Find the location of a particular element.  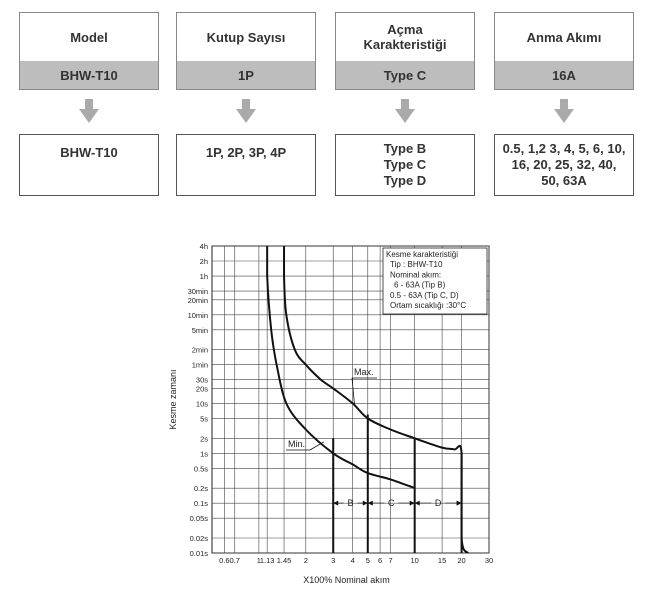

x-tick-label: 0.6 is located at coordinates (224, 560).